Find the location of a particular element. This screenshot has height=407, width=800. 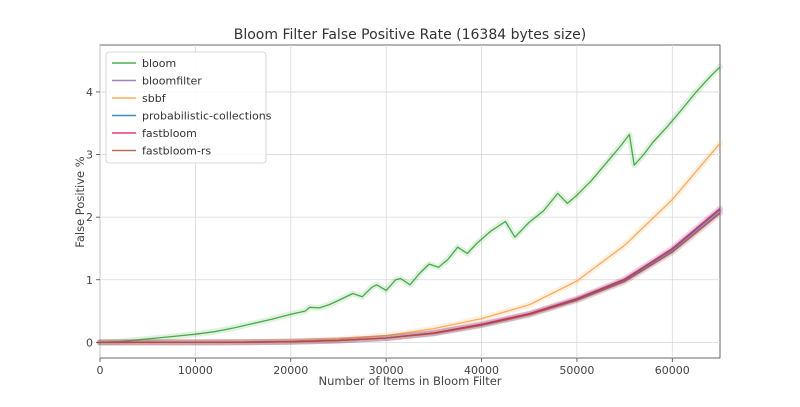

x-tick-label: 20000 is located at coordinates (290, 370).